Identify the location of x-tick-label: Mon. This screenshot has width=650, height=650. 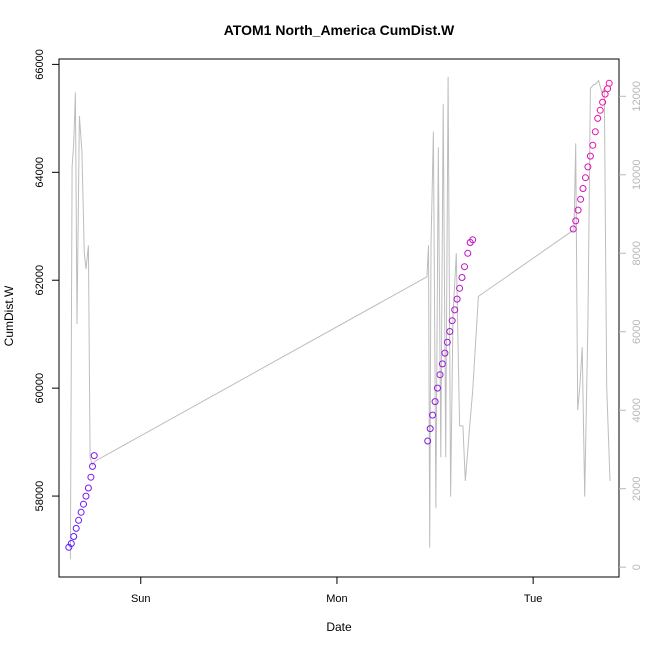
(336, 599).